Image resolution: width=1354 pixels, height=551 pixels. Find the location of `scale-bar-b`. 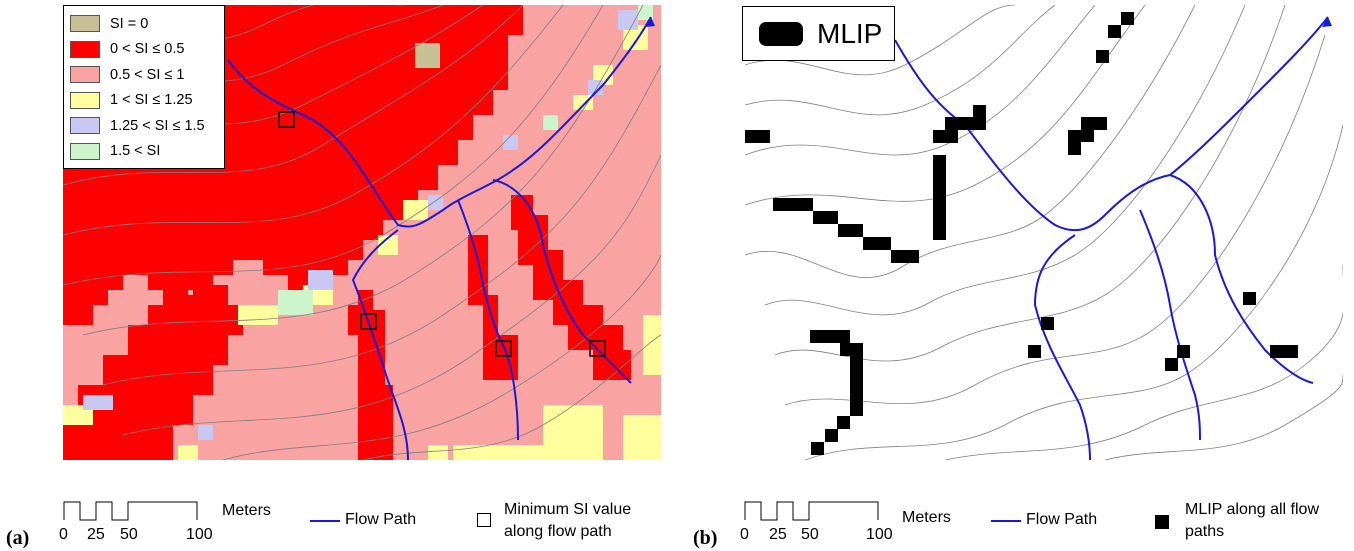

scale-bar-b is located at coordinates (811, 511).